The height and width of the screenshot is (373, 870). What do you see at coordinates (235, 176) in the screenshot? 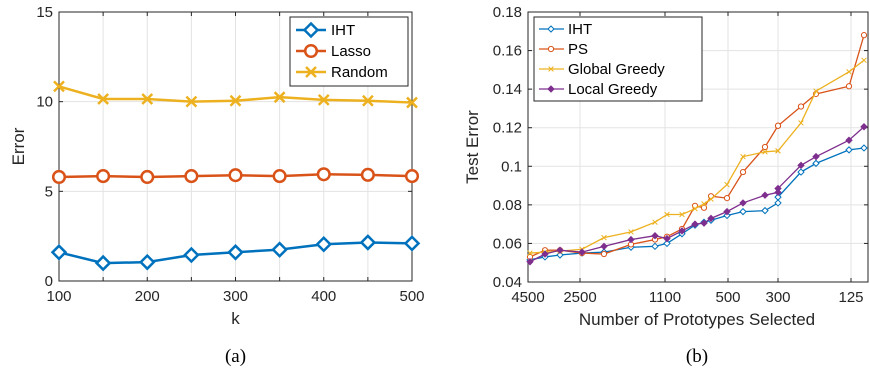
I see `series-lasso-a` at bounding box center [235, 176].